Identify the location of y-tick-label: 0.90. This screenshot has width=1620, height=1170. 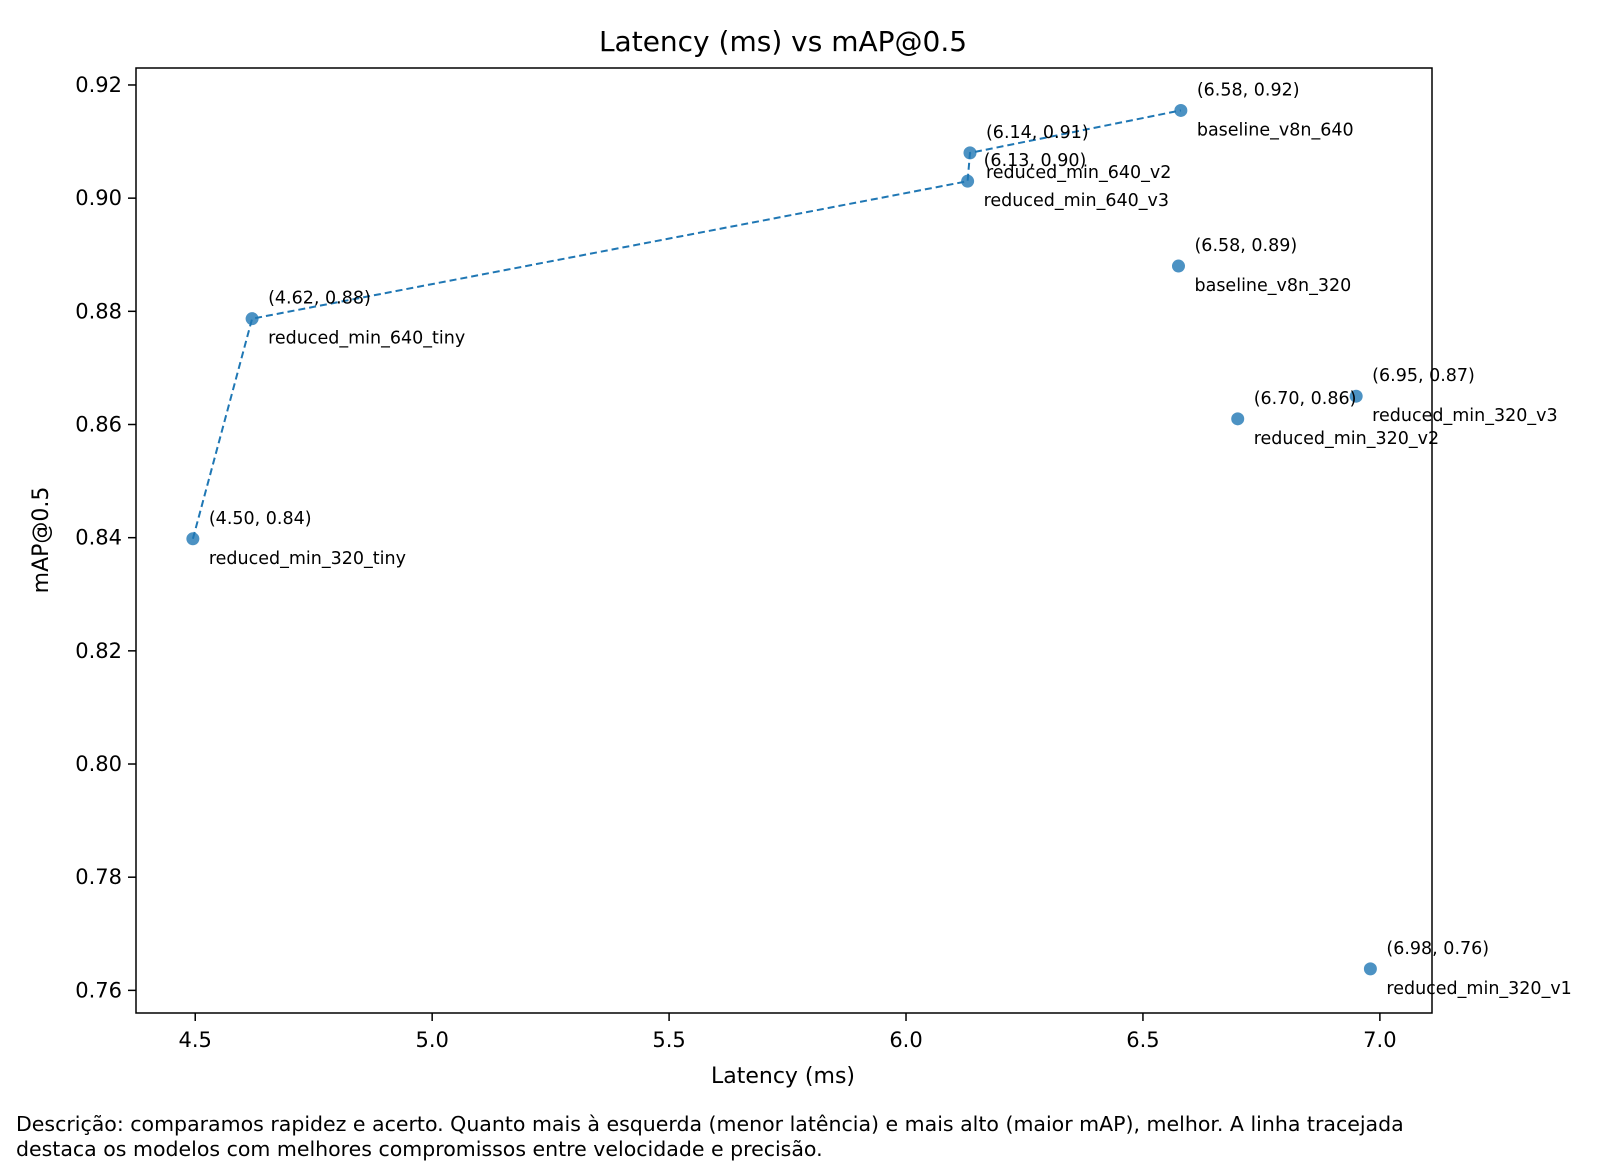
(98, 198).